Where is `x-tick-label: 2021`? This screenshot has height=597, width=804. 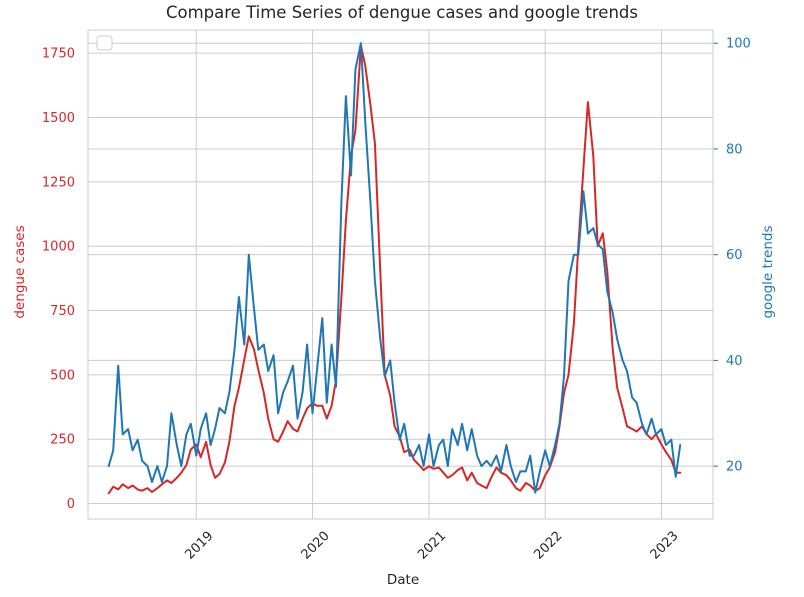 x-tick-label: 2021 is located at coordinates (432, 546).